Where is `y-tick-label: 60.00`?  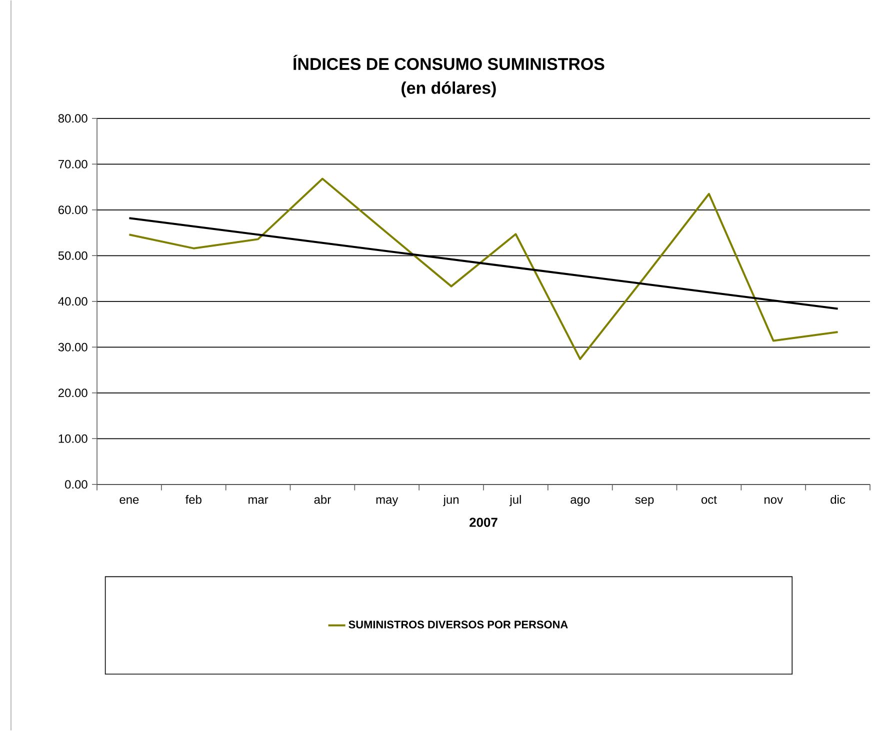
y-tick-label: 60.00 is located at coordinates (73, 210).